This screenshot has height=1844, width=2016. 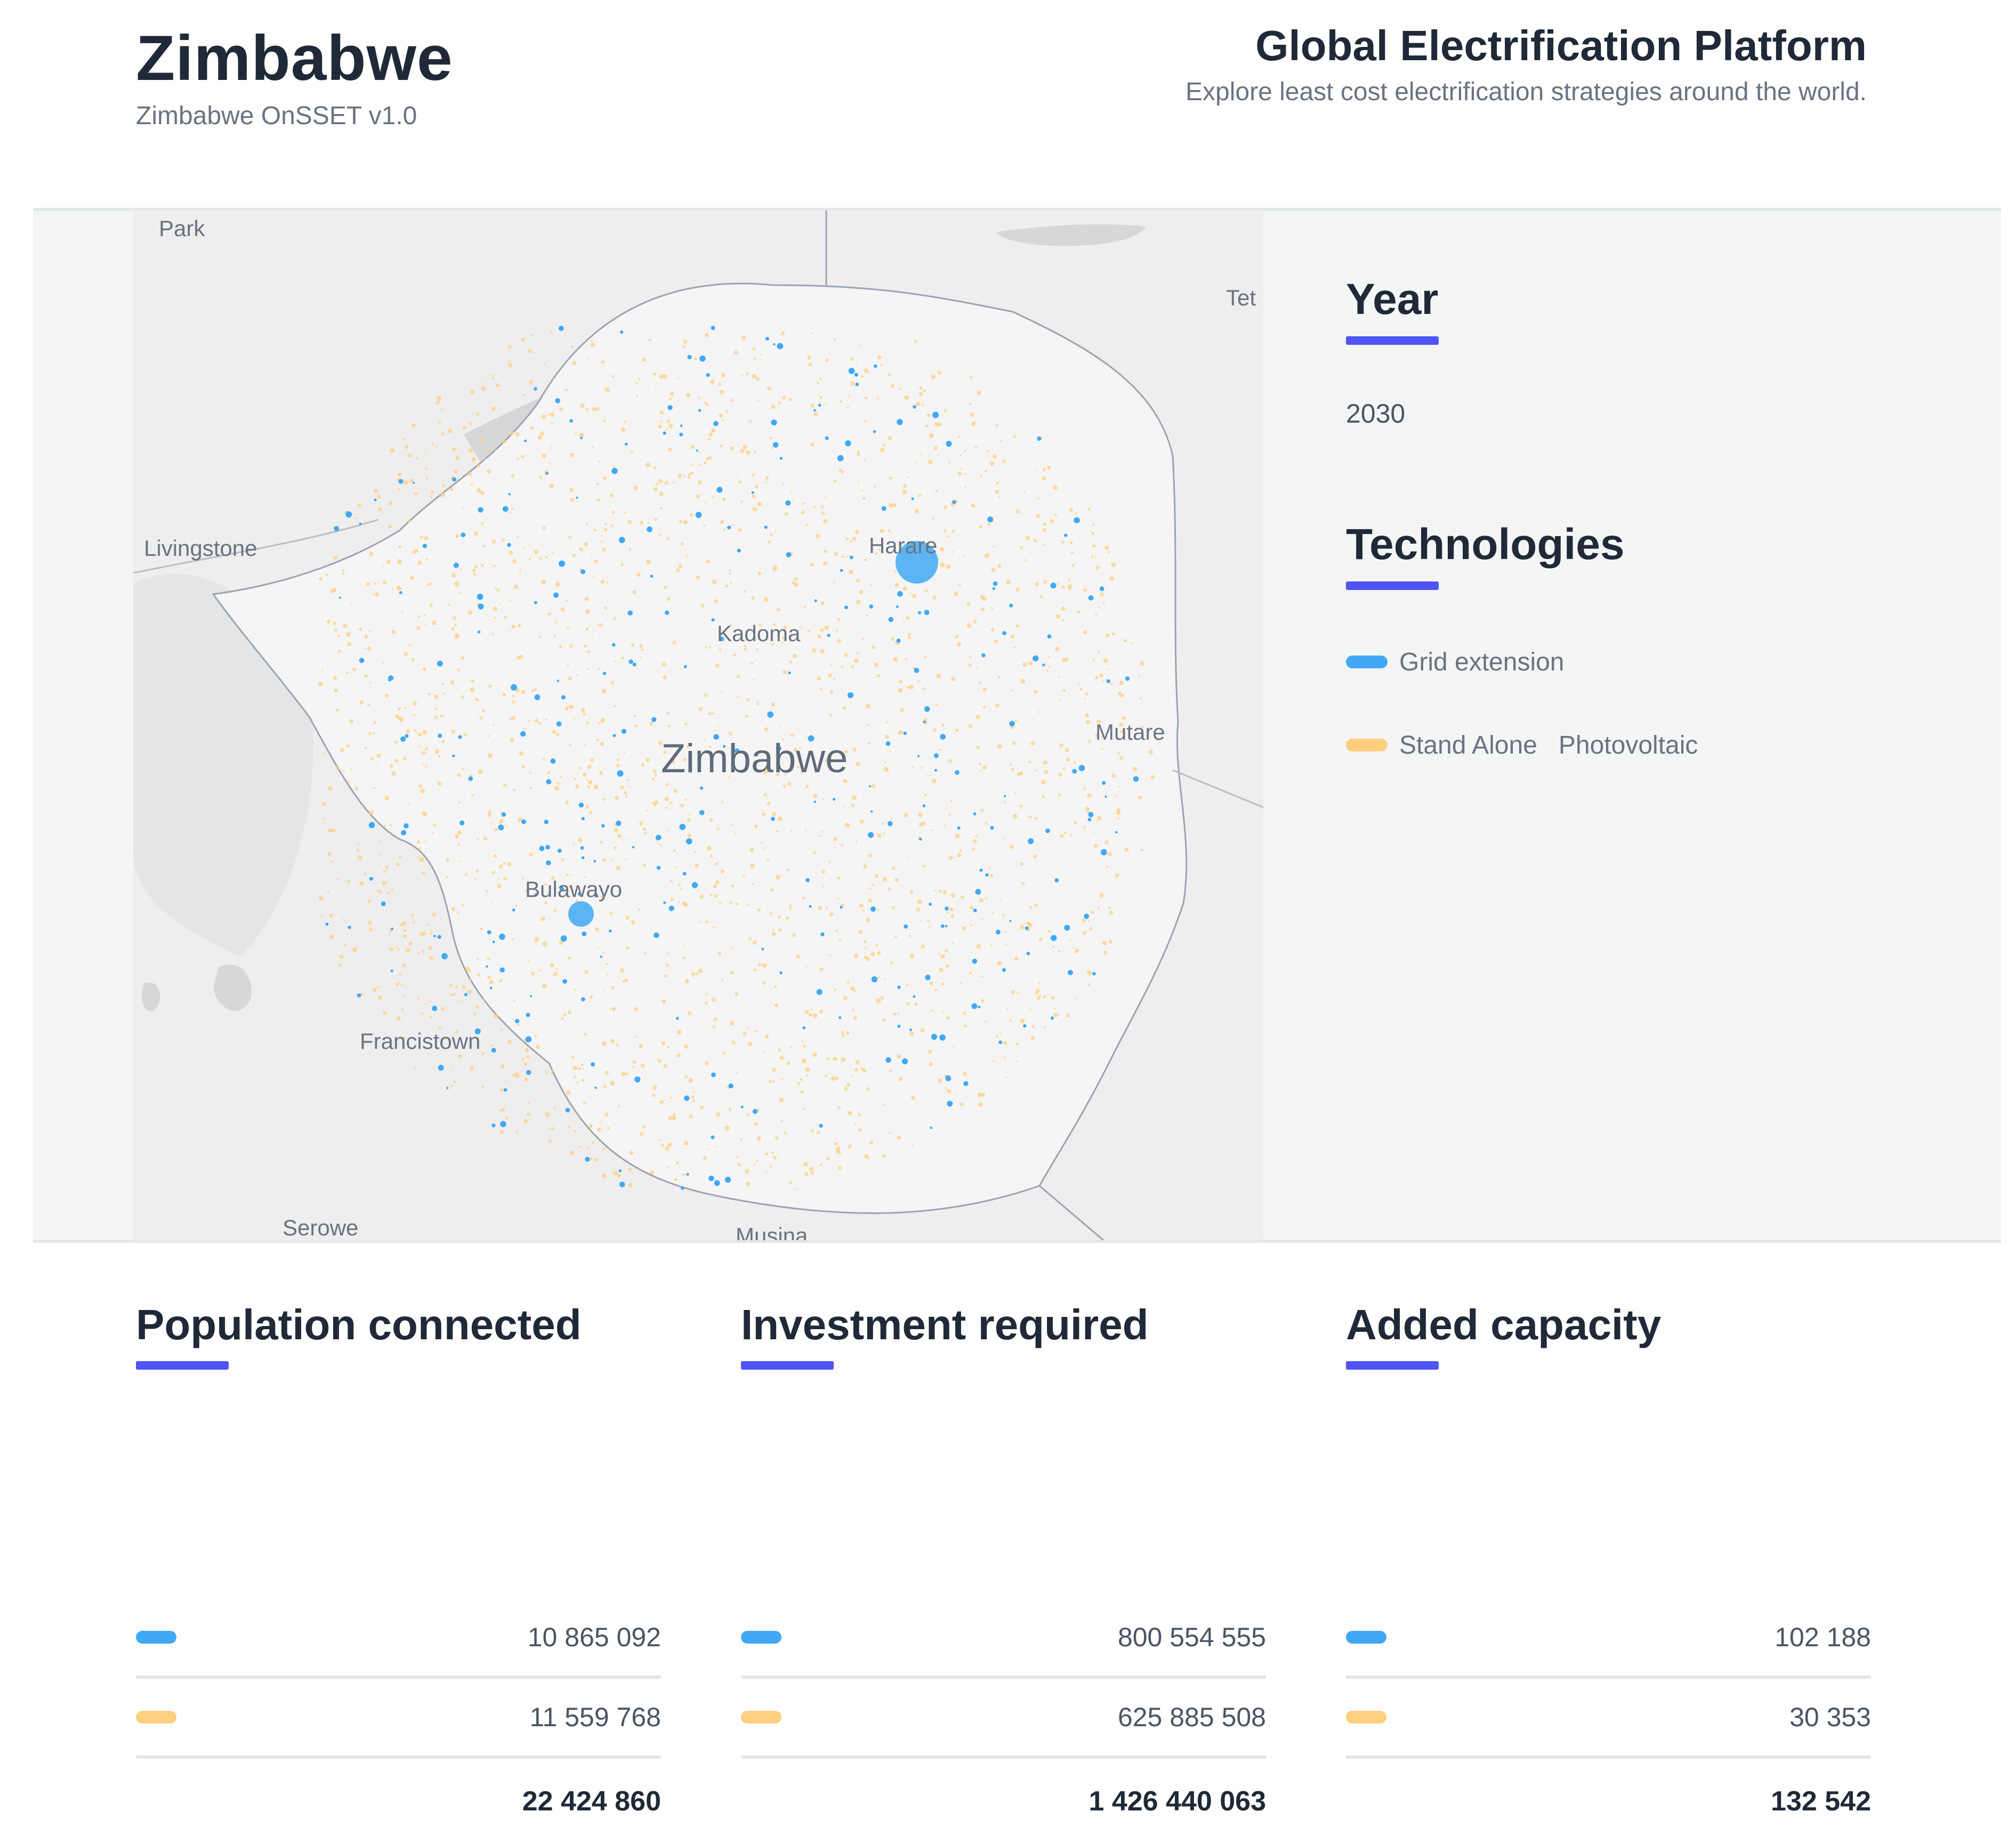 I want to click on stat-total-value: 1 426 440 063, so click(x=1177, y=1801).